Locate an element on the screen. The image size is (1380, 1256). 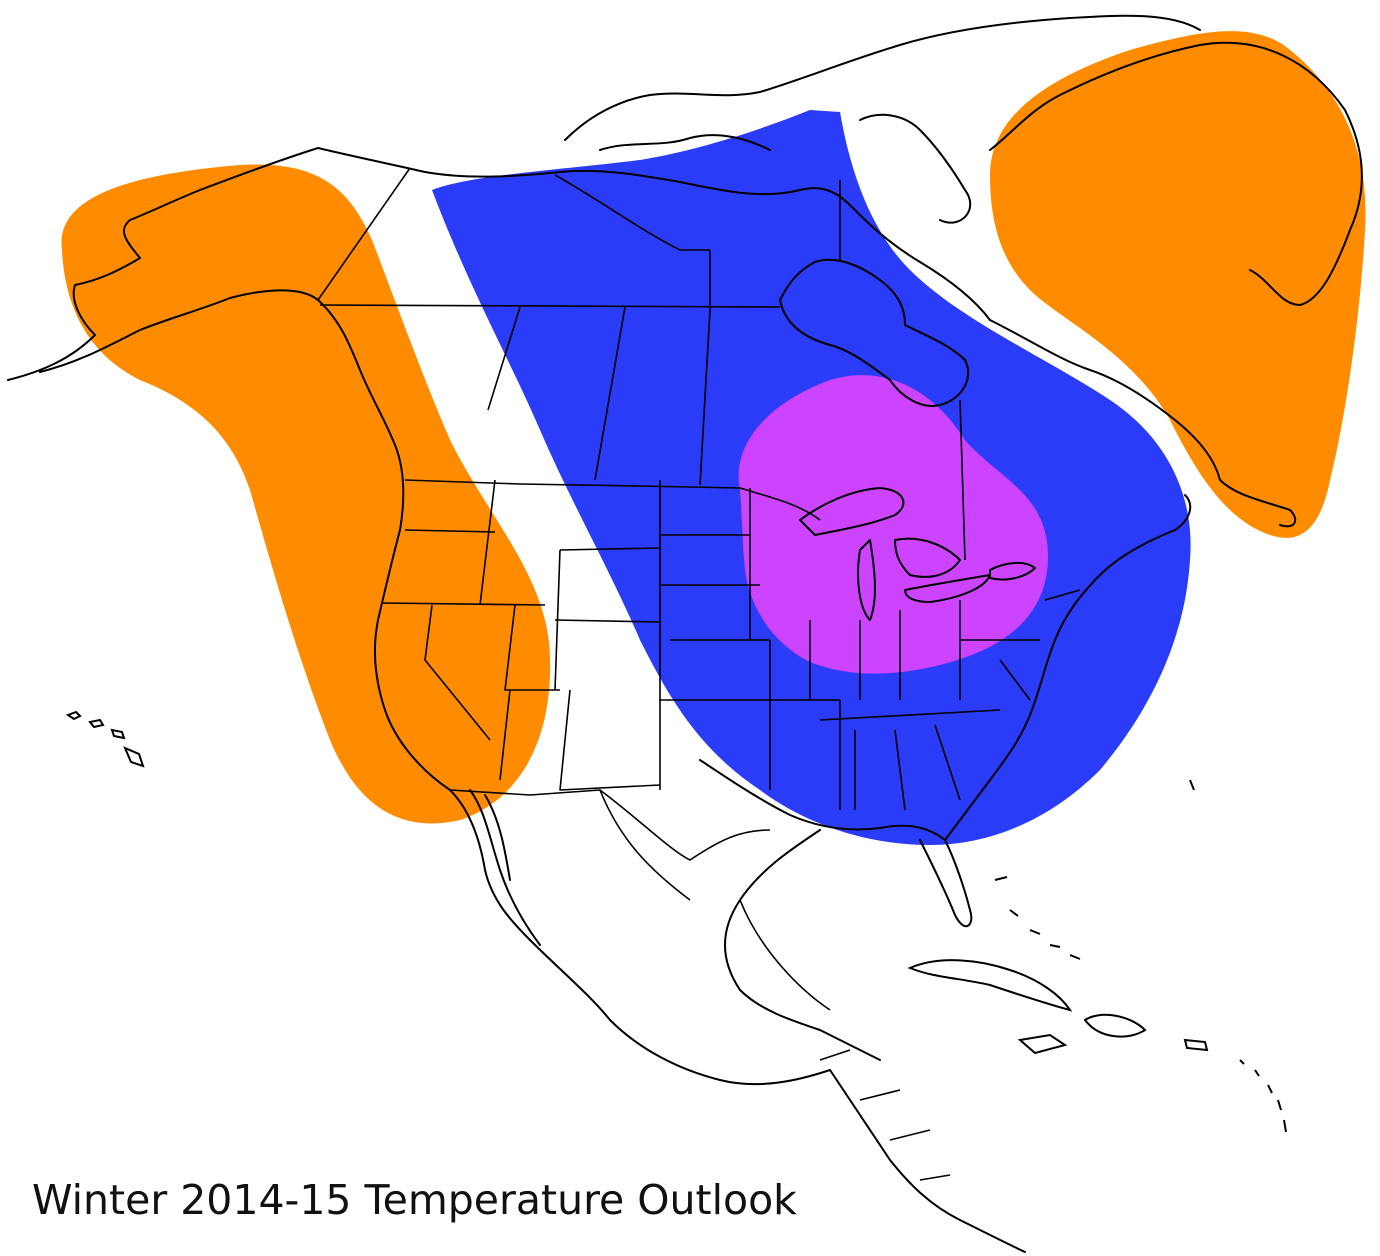
alaska-coastline is located at coordinates (216, 264).